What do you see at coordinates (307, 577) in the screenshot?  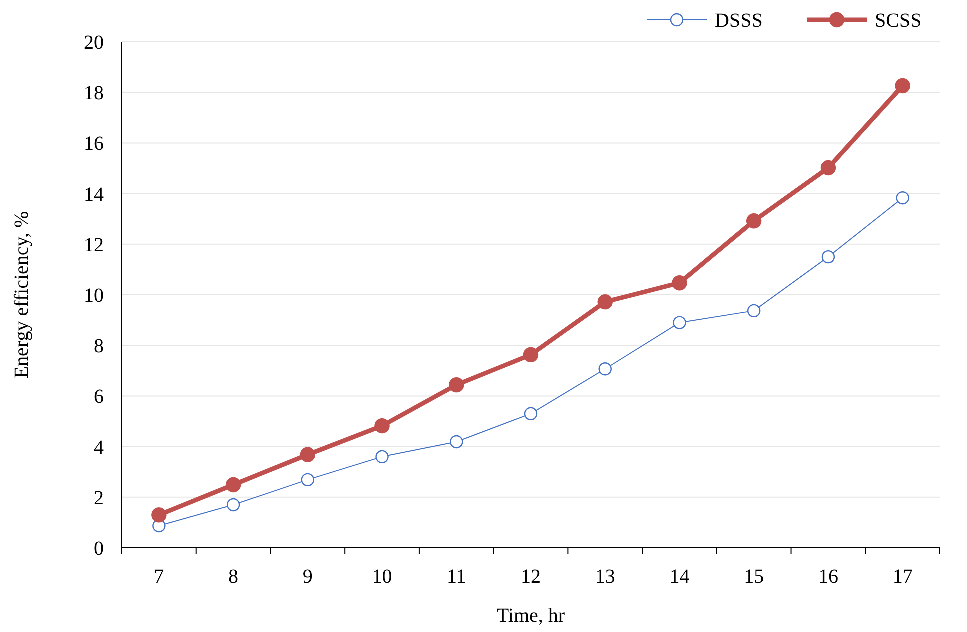 I see `x-tick-label: 9` at bounding box center [307, 577].